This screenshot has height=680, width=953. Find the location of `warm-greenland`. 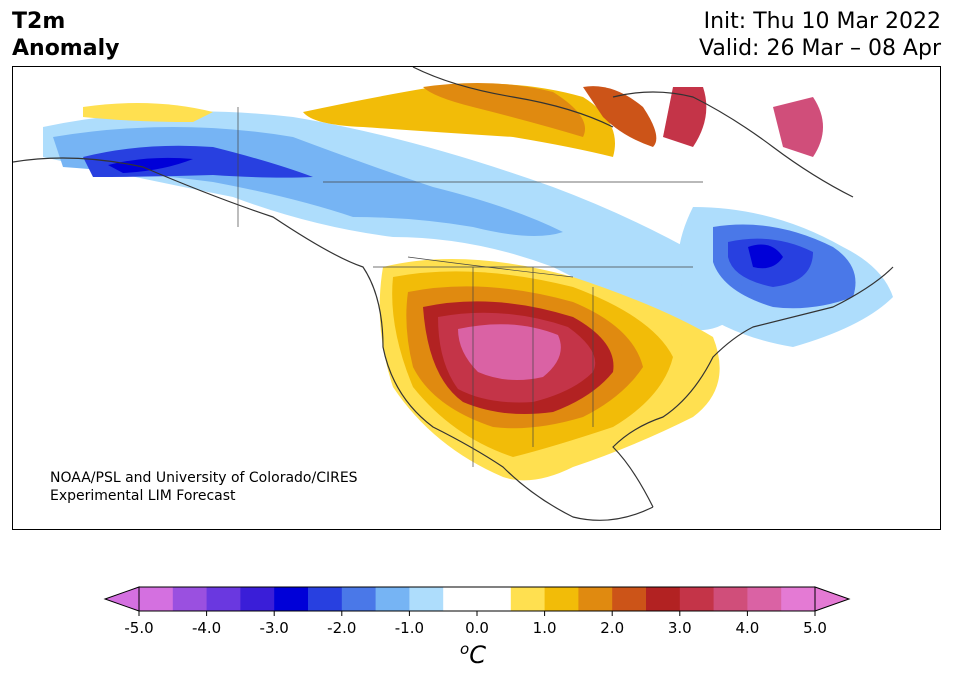

warm-greenland is located at coordinates (620, 116).